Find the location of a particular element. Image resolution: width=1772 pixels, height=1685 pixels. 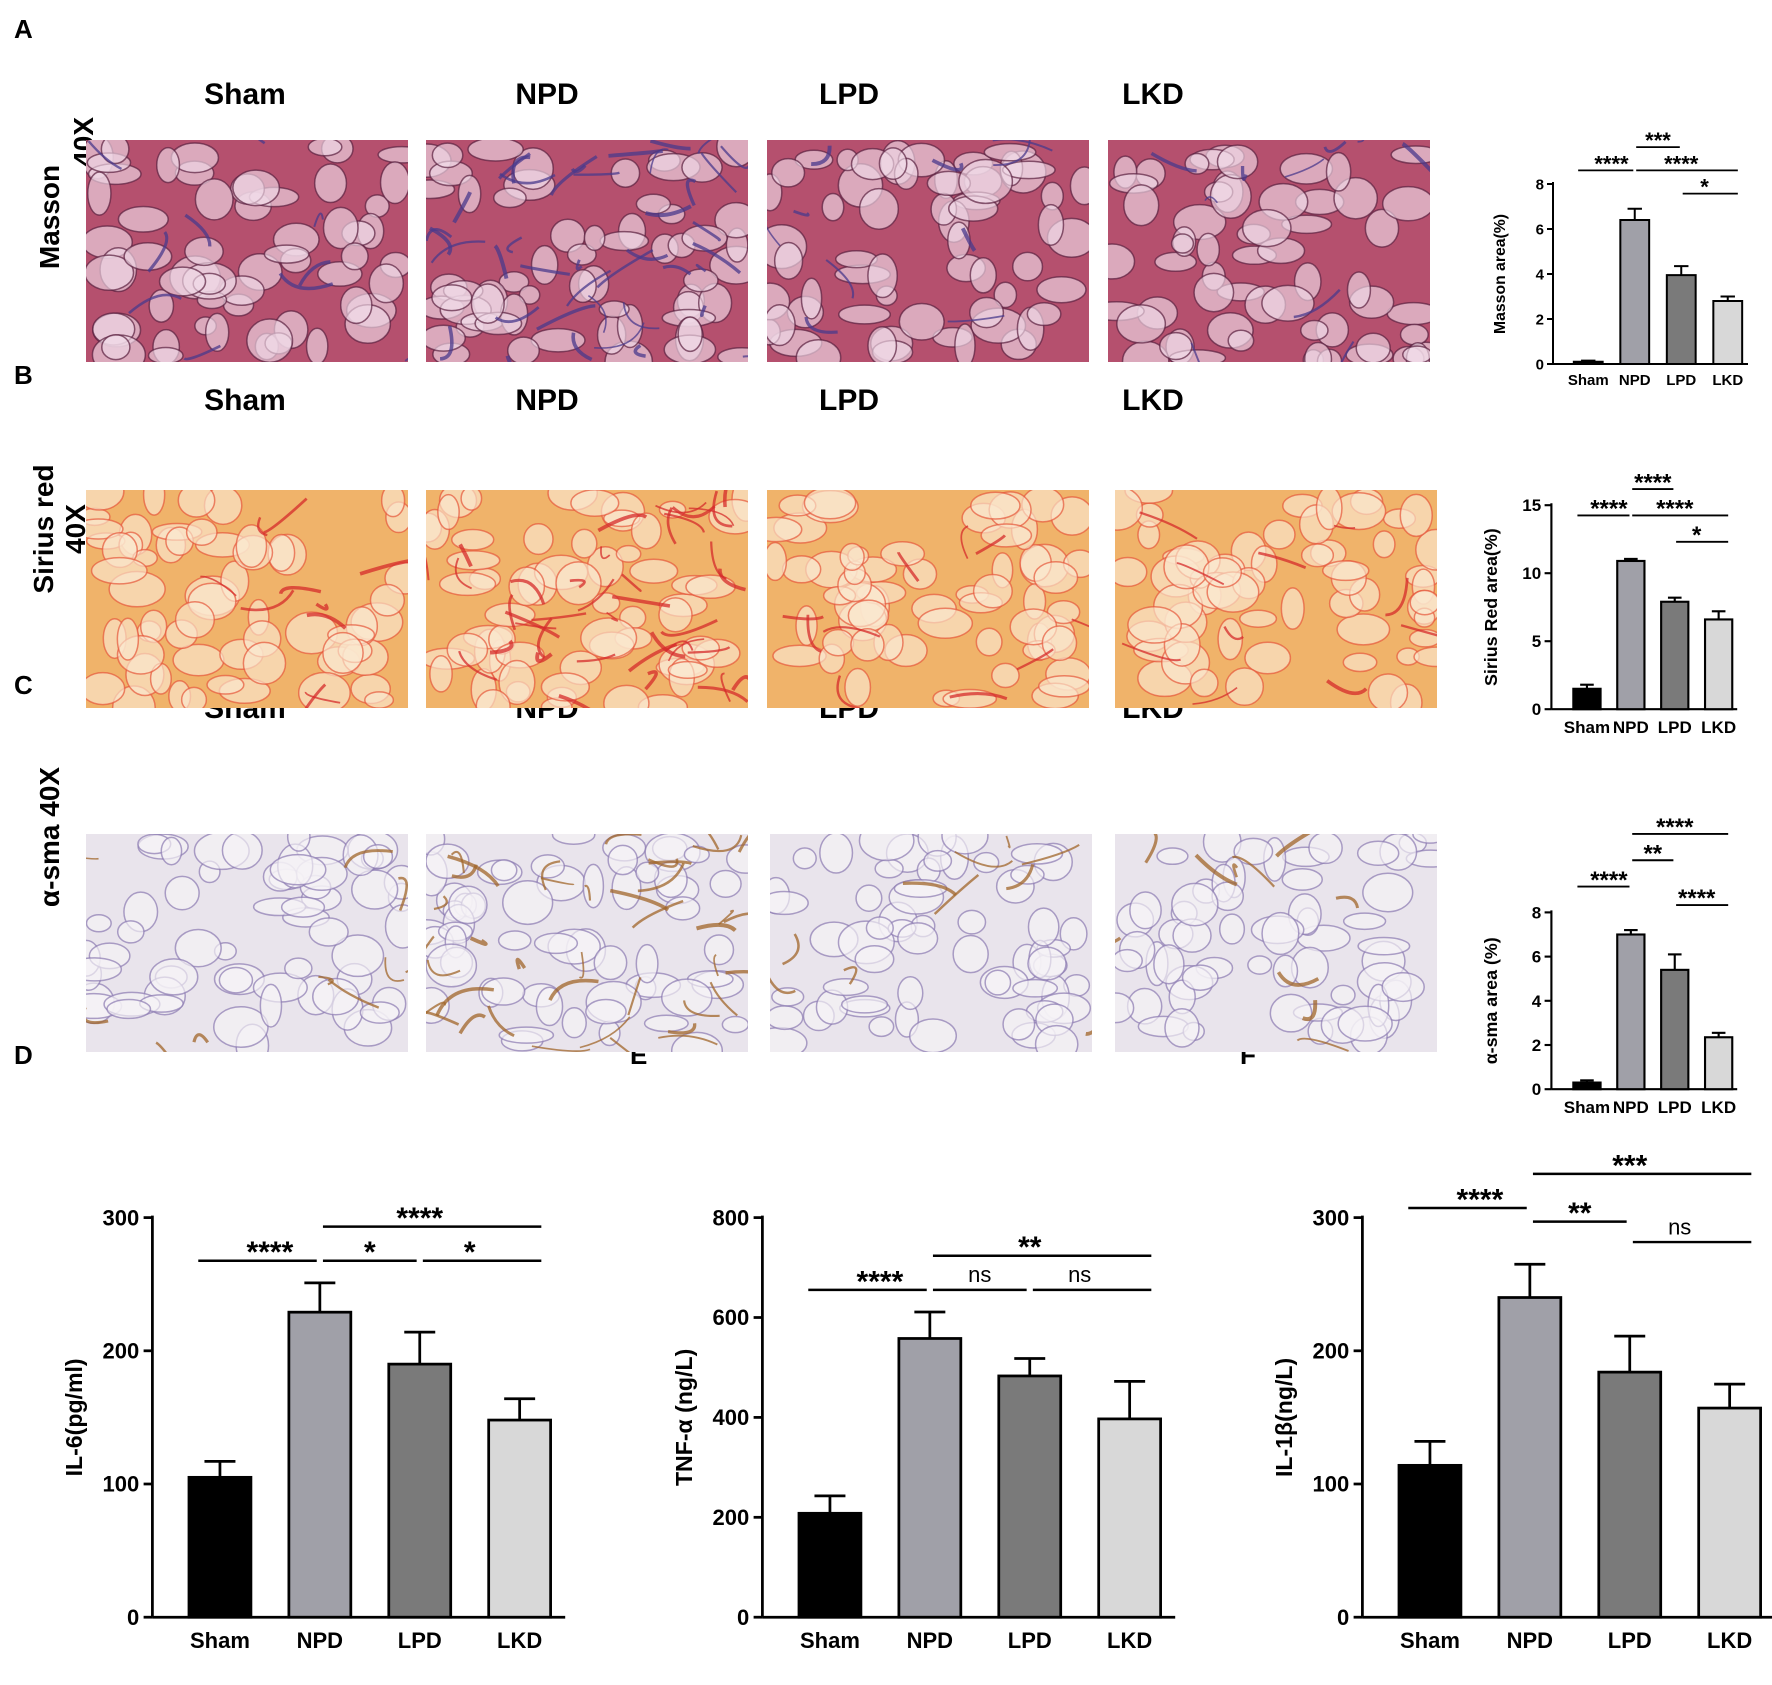

panel-label-d: D is located at coordinates (23, 1055).